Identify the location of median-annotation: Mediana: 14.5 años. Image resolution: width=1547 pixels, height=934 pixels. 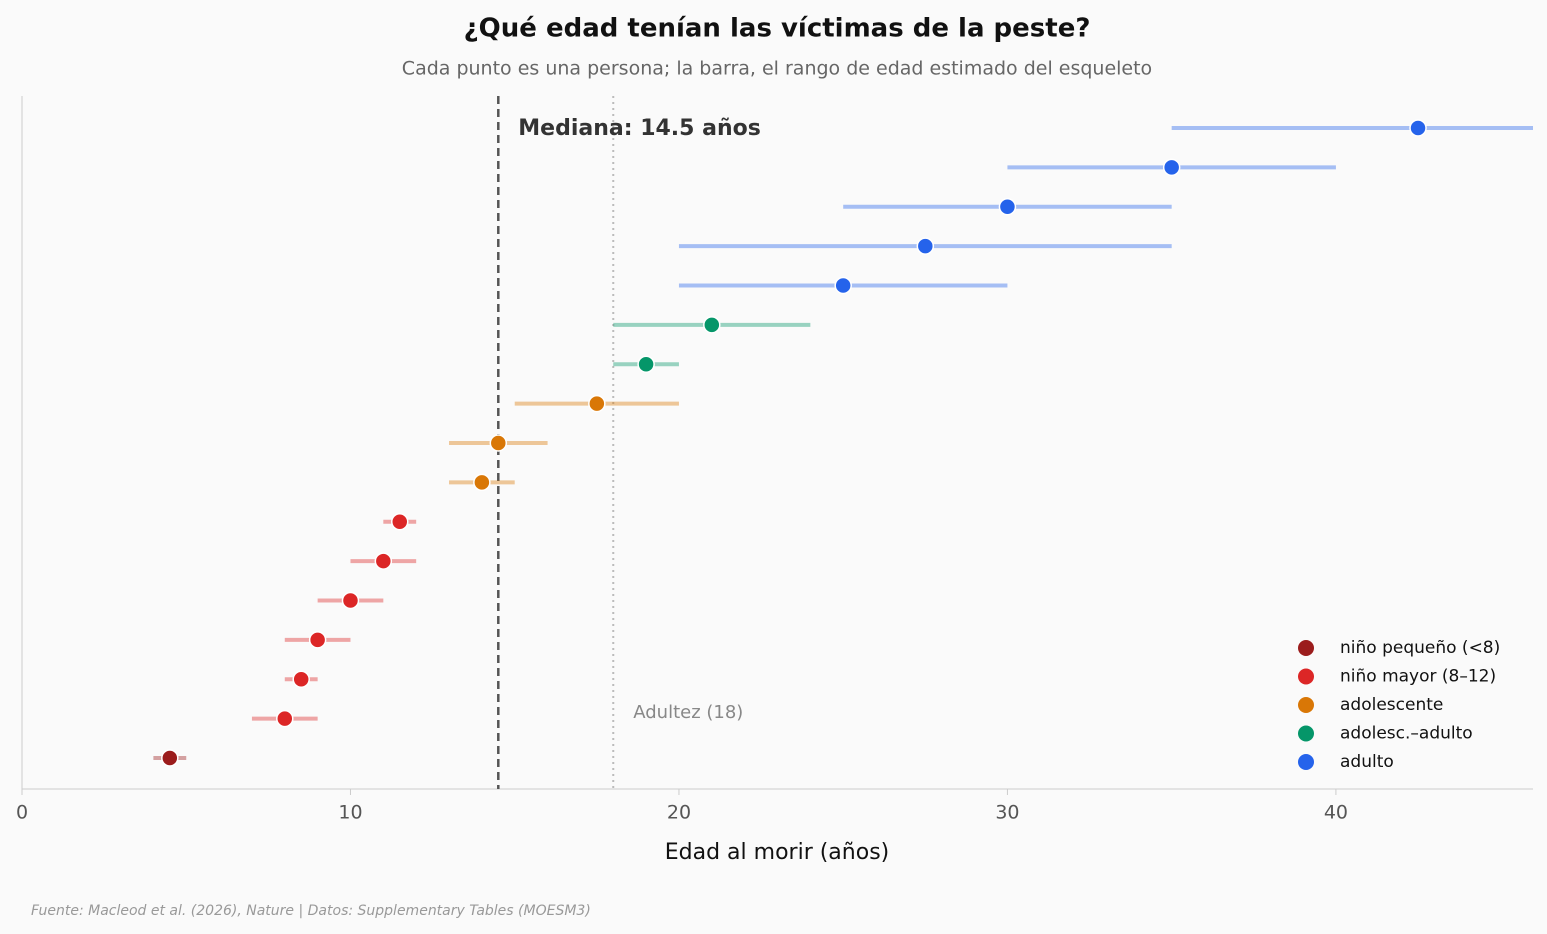
(639, 128).